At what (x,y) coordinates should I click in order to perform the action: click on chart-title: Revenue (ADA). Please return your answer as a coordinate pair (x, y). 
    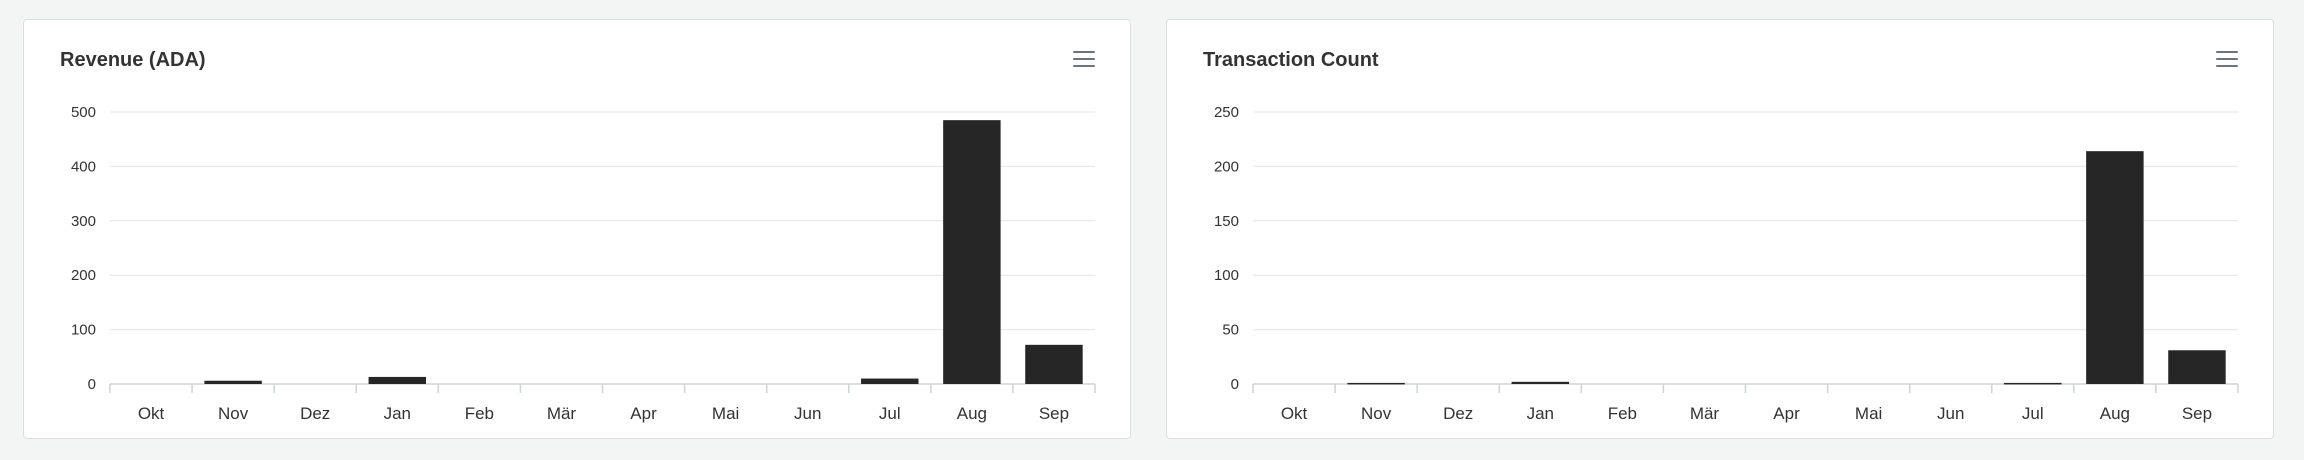
    Looking at the image, I should click on (133, 60).